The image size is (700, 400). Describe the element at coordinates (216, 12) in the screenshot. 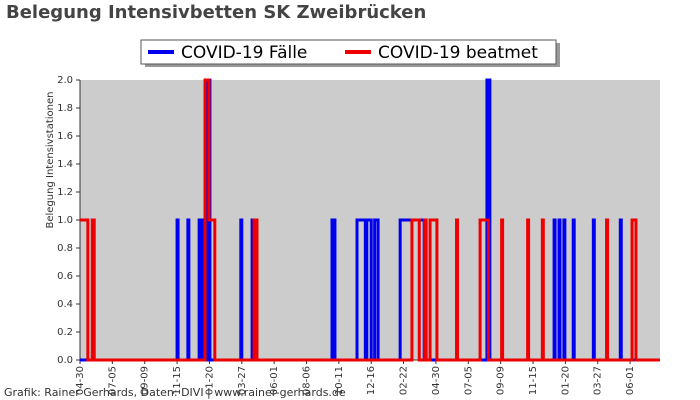

I see `chart-title: Belegung Intensivbetten SK Zweibrücken` at that location.